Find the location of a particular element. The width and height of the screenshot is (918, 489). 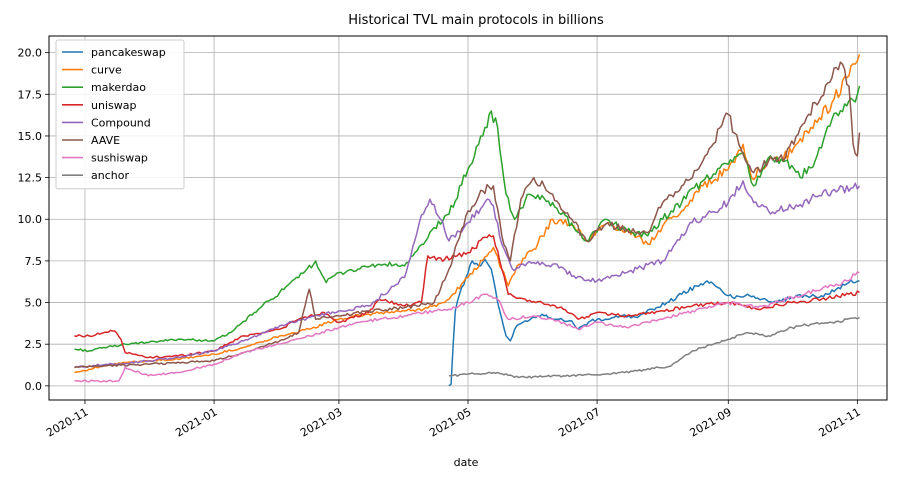

y-tick-label: 5.0 is located at coordinates (34, 303).